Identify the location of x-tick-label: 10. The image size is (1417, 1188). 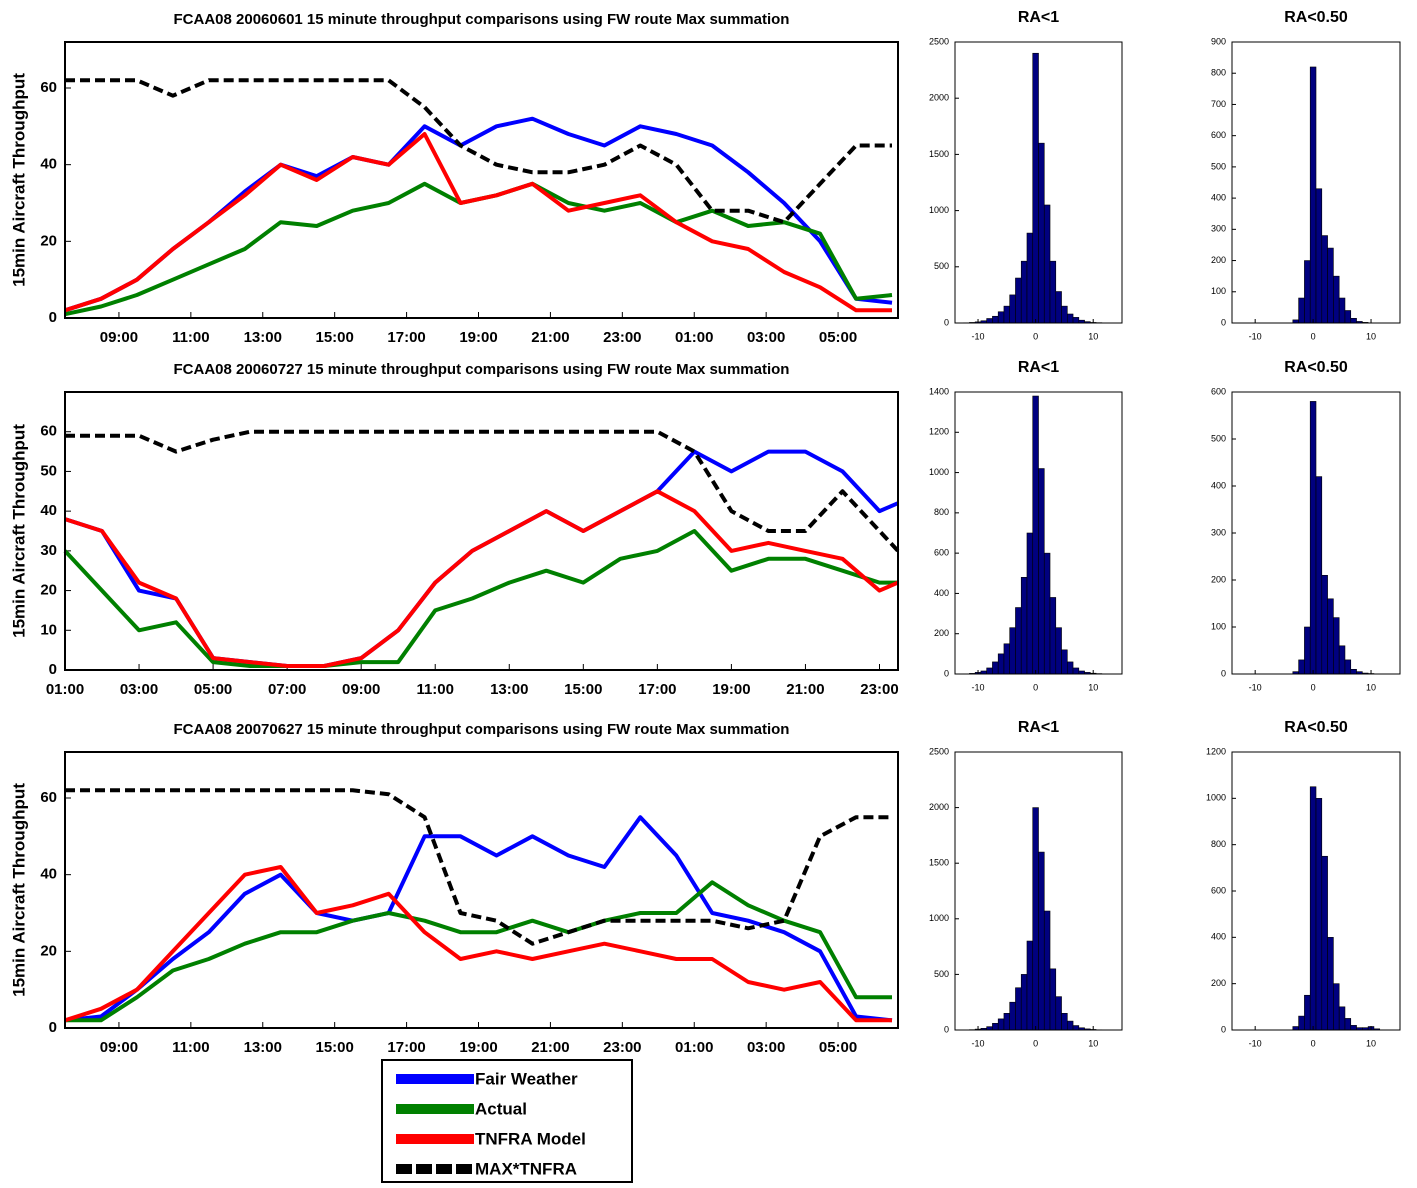
(1371, 336).